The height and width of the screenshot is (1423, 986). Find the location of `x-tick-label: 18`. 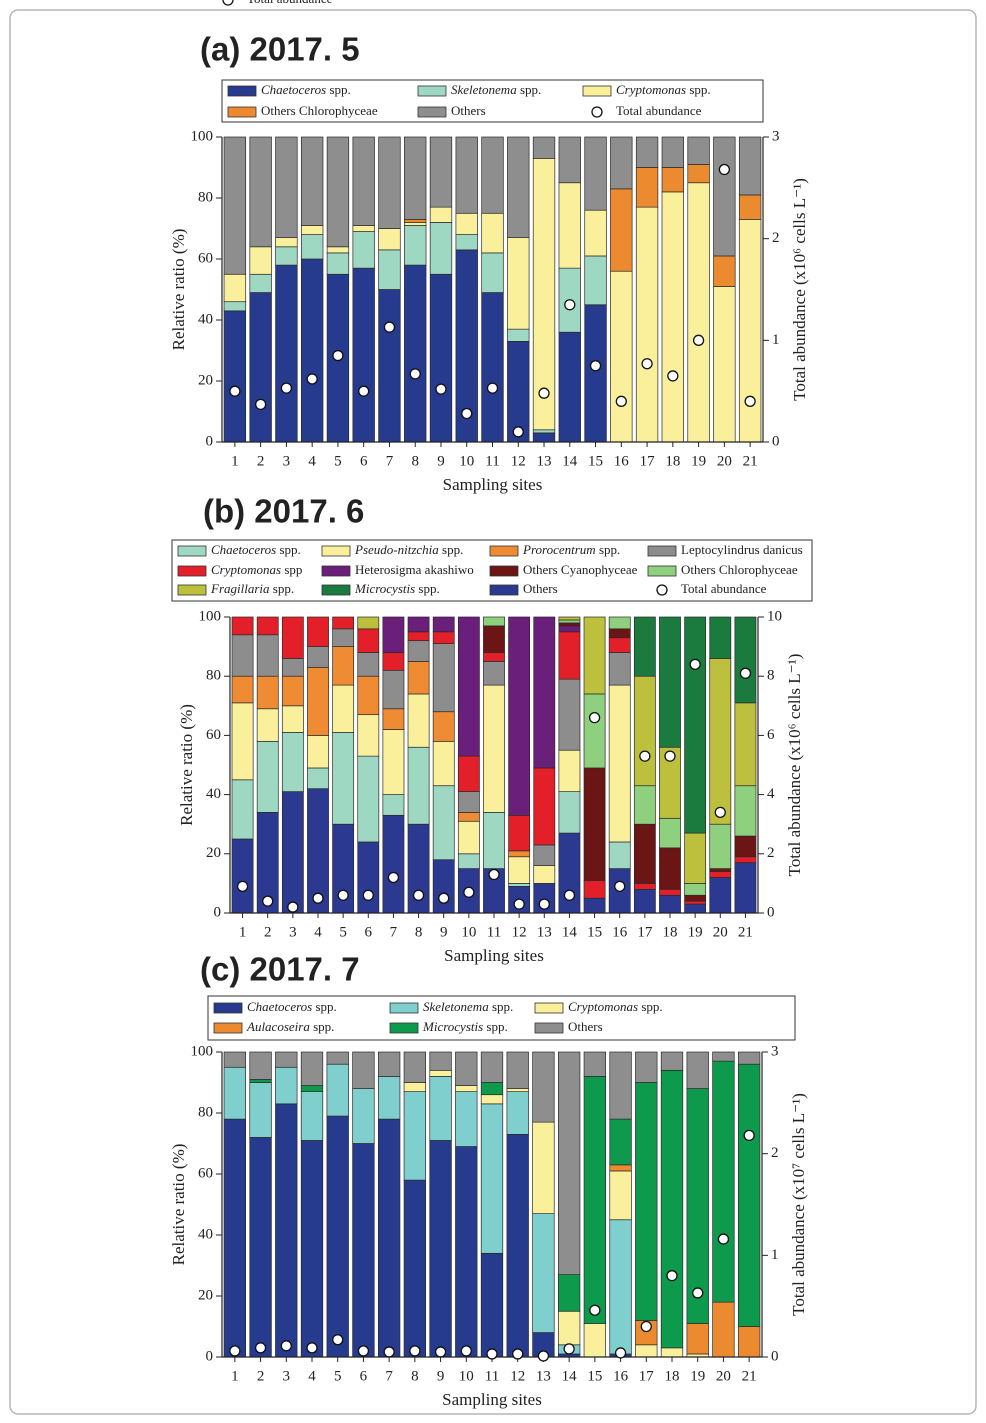

x-tick-label: 18 is located at coordinates (670, 932).